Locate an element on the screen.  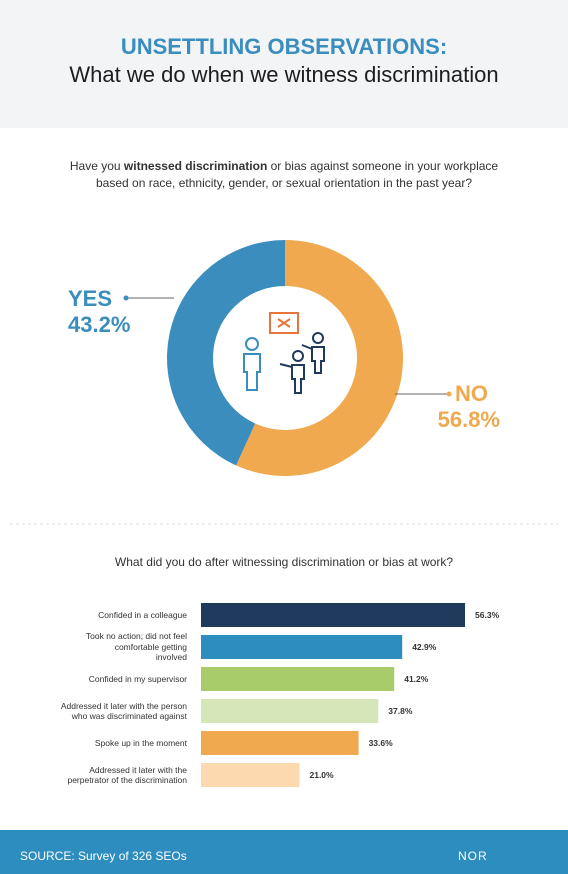
brand: NOR is located at coordinates (473, 856).